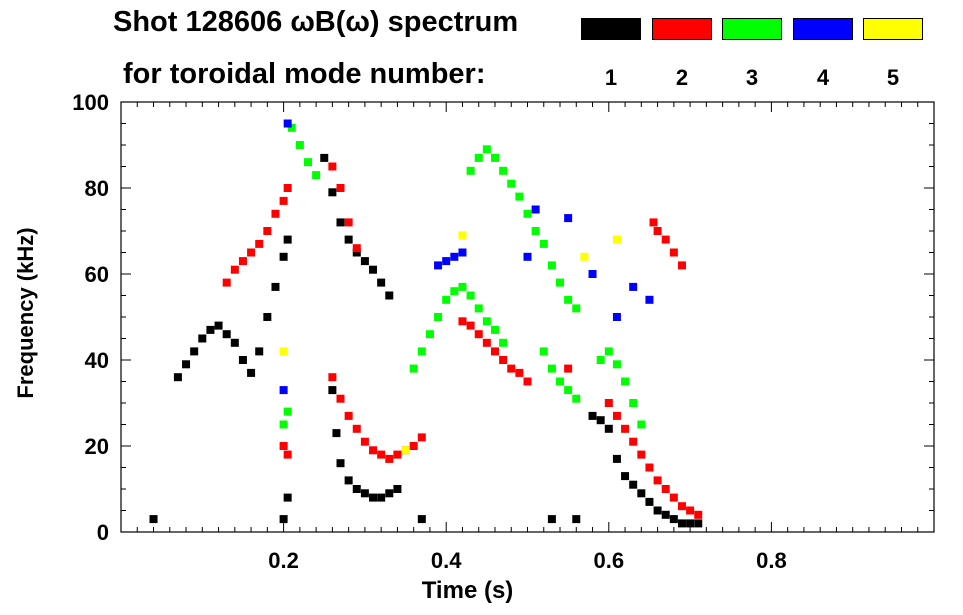  I want to click on y-tick-label: 60, so click(97, 274).